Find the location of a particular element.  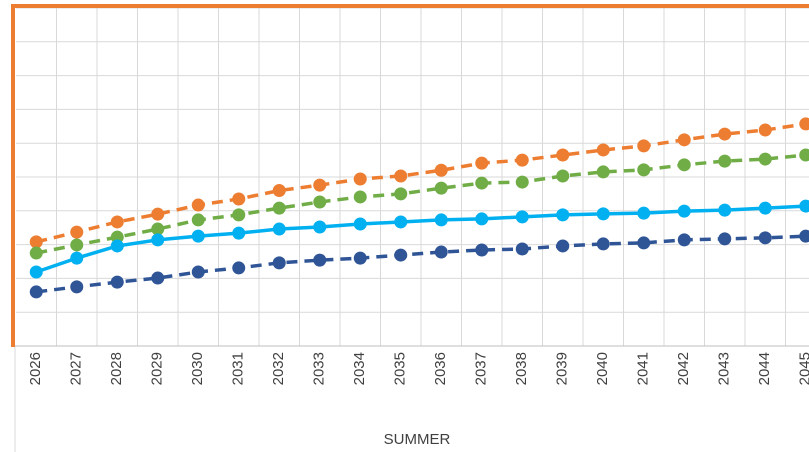

x-tick-label: 2033 is located at coordinates (319, 368).